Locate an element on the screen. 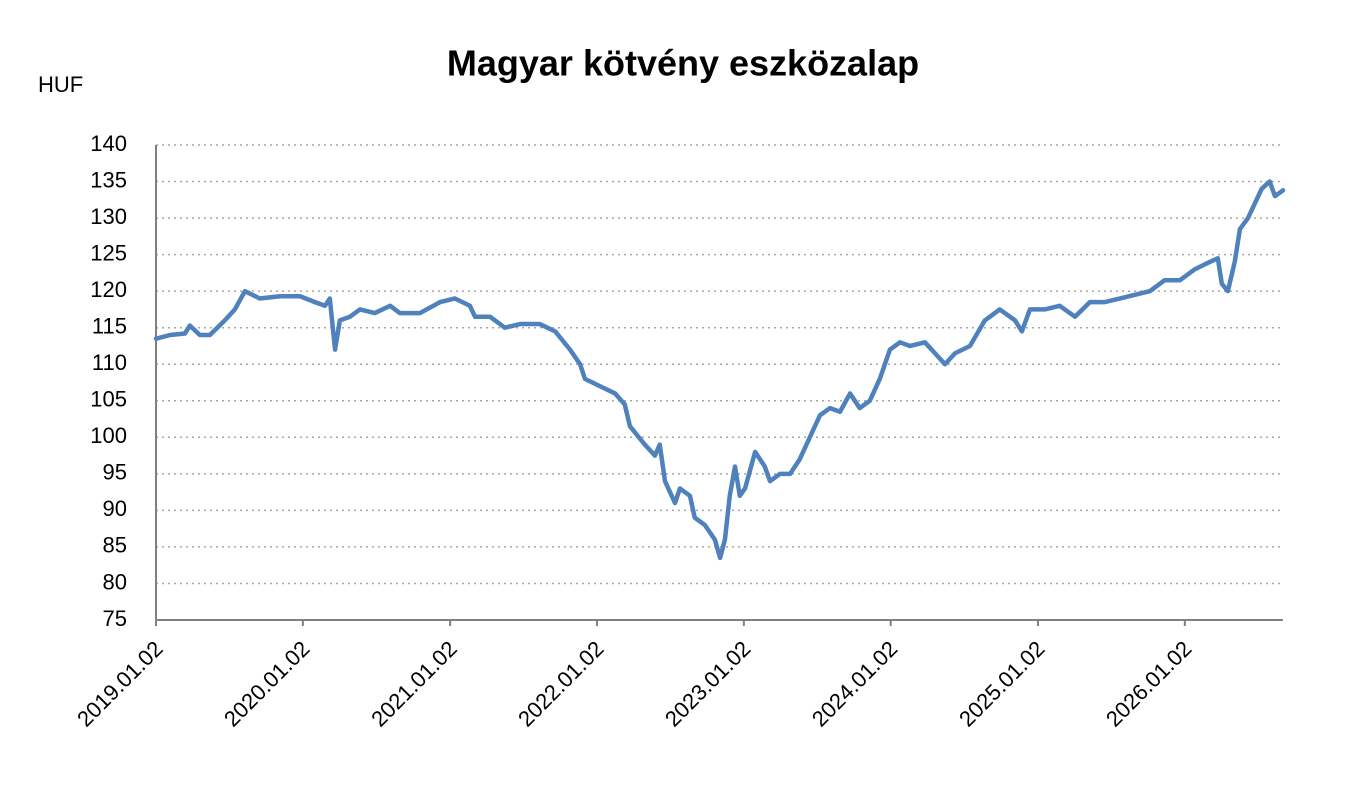 Image resolution: width=1367 pixels, height=806 pixels. y-tick-label: 115 is located at coordinates (109, 326).